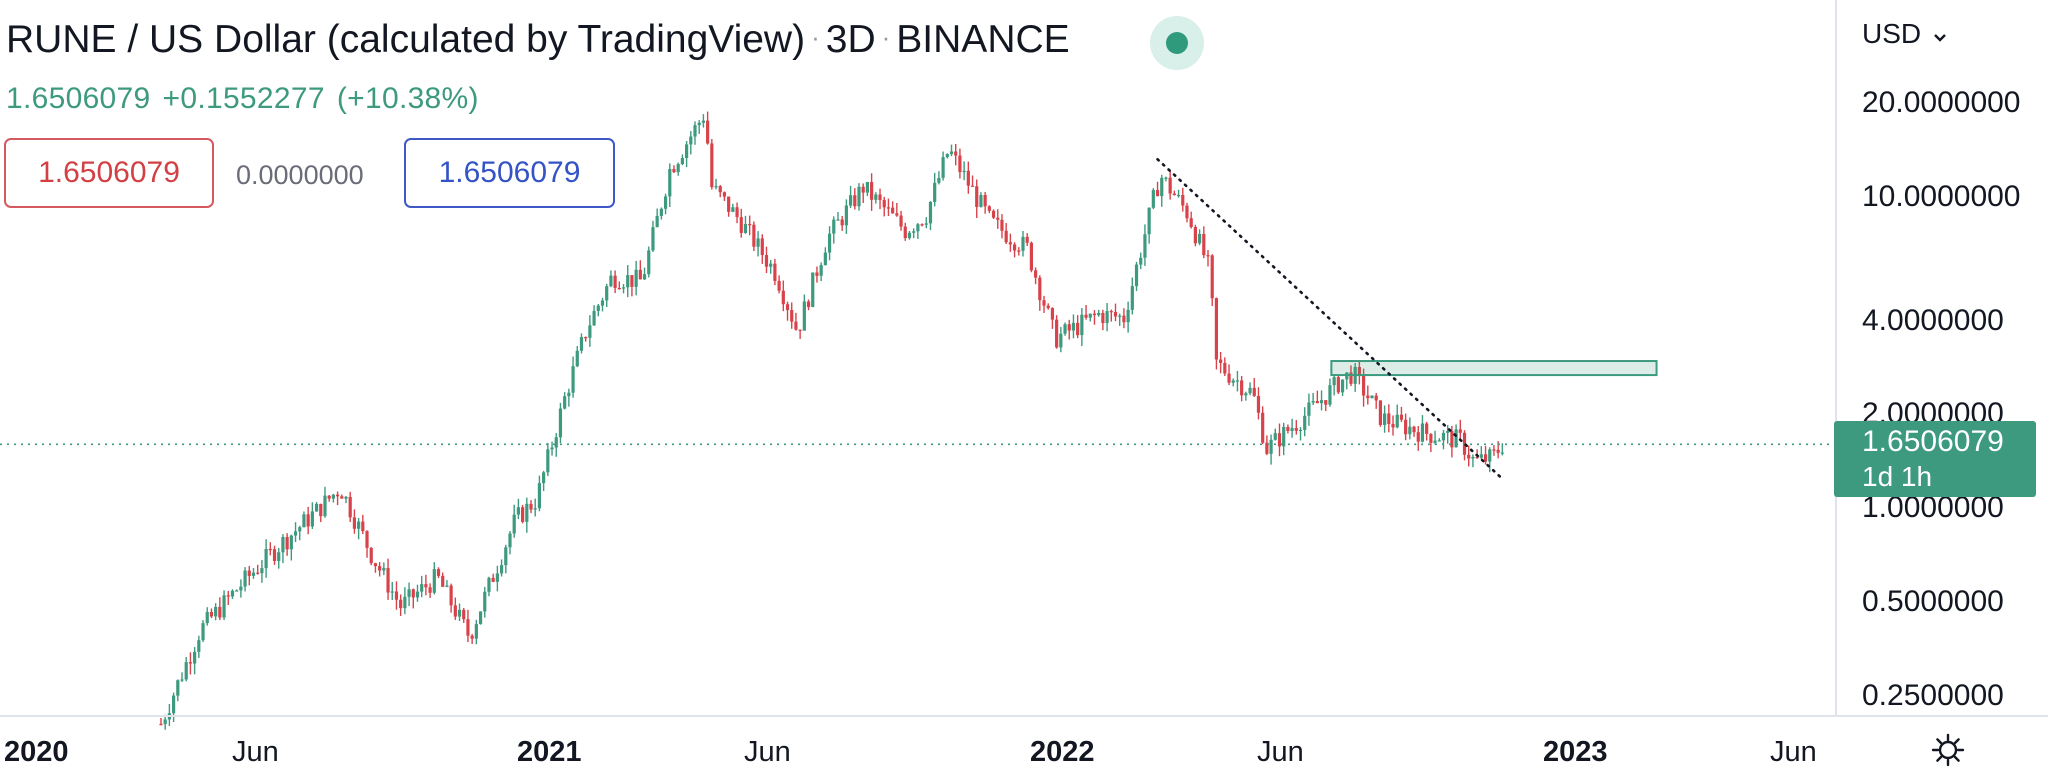  What do you see at coordinates (983, 39) in the screenshot?
I see `exchange-label: BINANCE` at bounding box center [983, 39].